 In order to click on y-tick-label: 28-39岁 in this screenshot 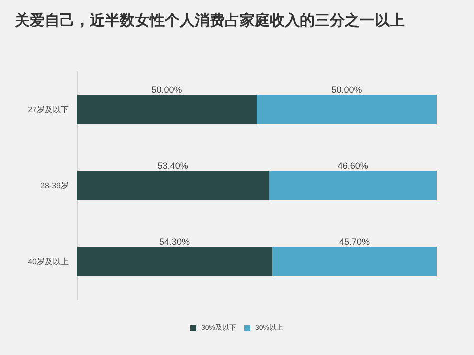, I will do `click(54, 186)`.